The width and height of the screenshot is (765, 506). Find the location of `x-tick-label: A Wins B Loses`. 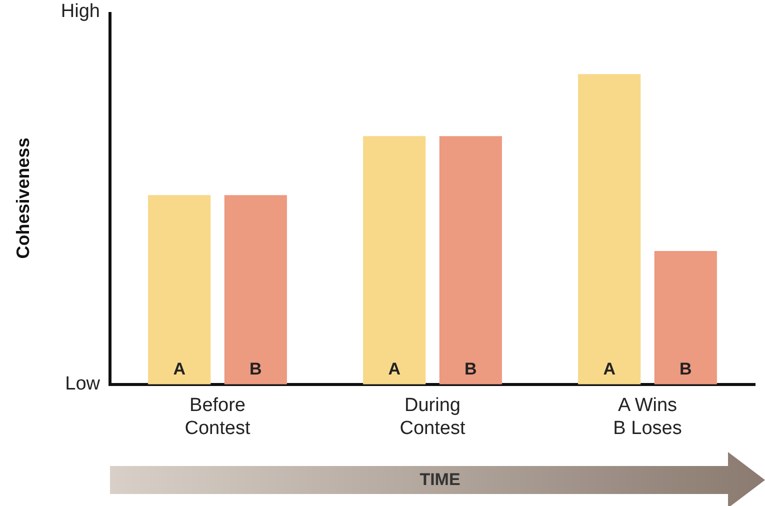

x-tick-label: A Wins B Loses is located at coordinates (647, 417).